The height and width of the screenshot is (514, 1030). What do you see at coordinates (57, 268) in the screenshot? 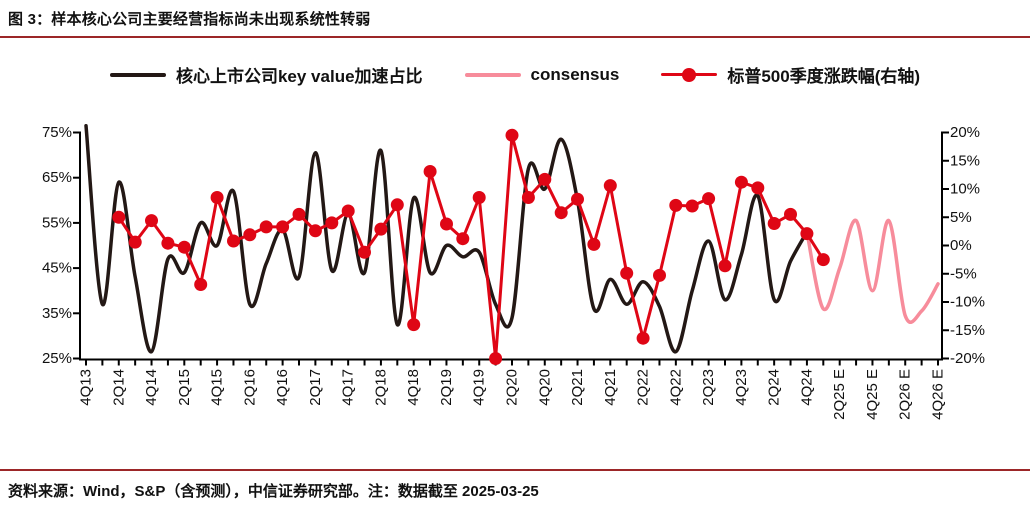
I see `y-tick-label-left: 45%` at bounding box center [57, 268].